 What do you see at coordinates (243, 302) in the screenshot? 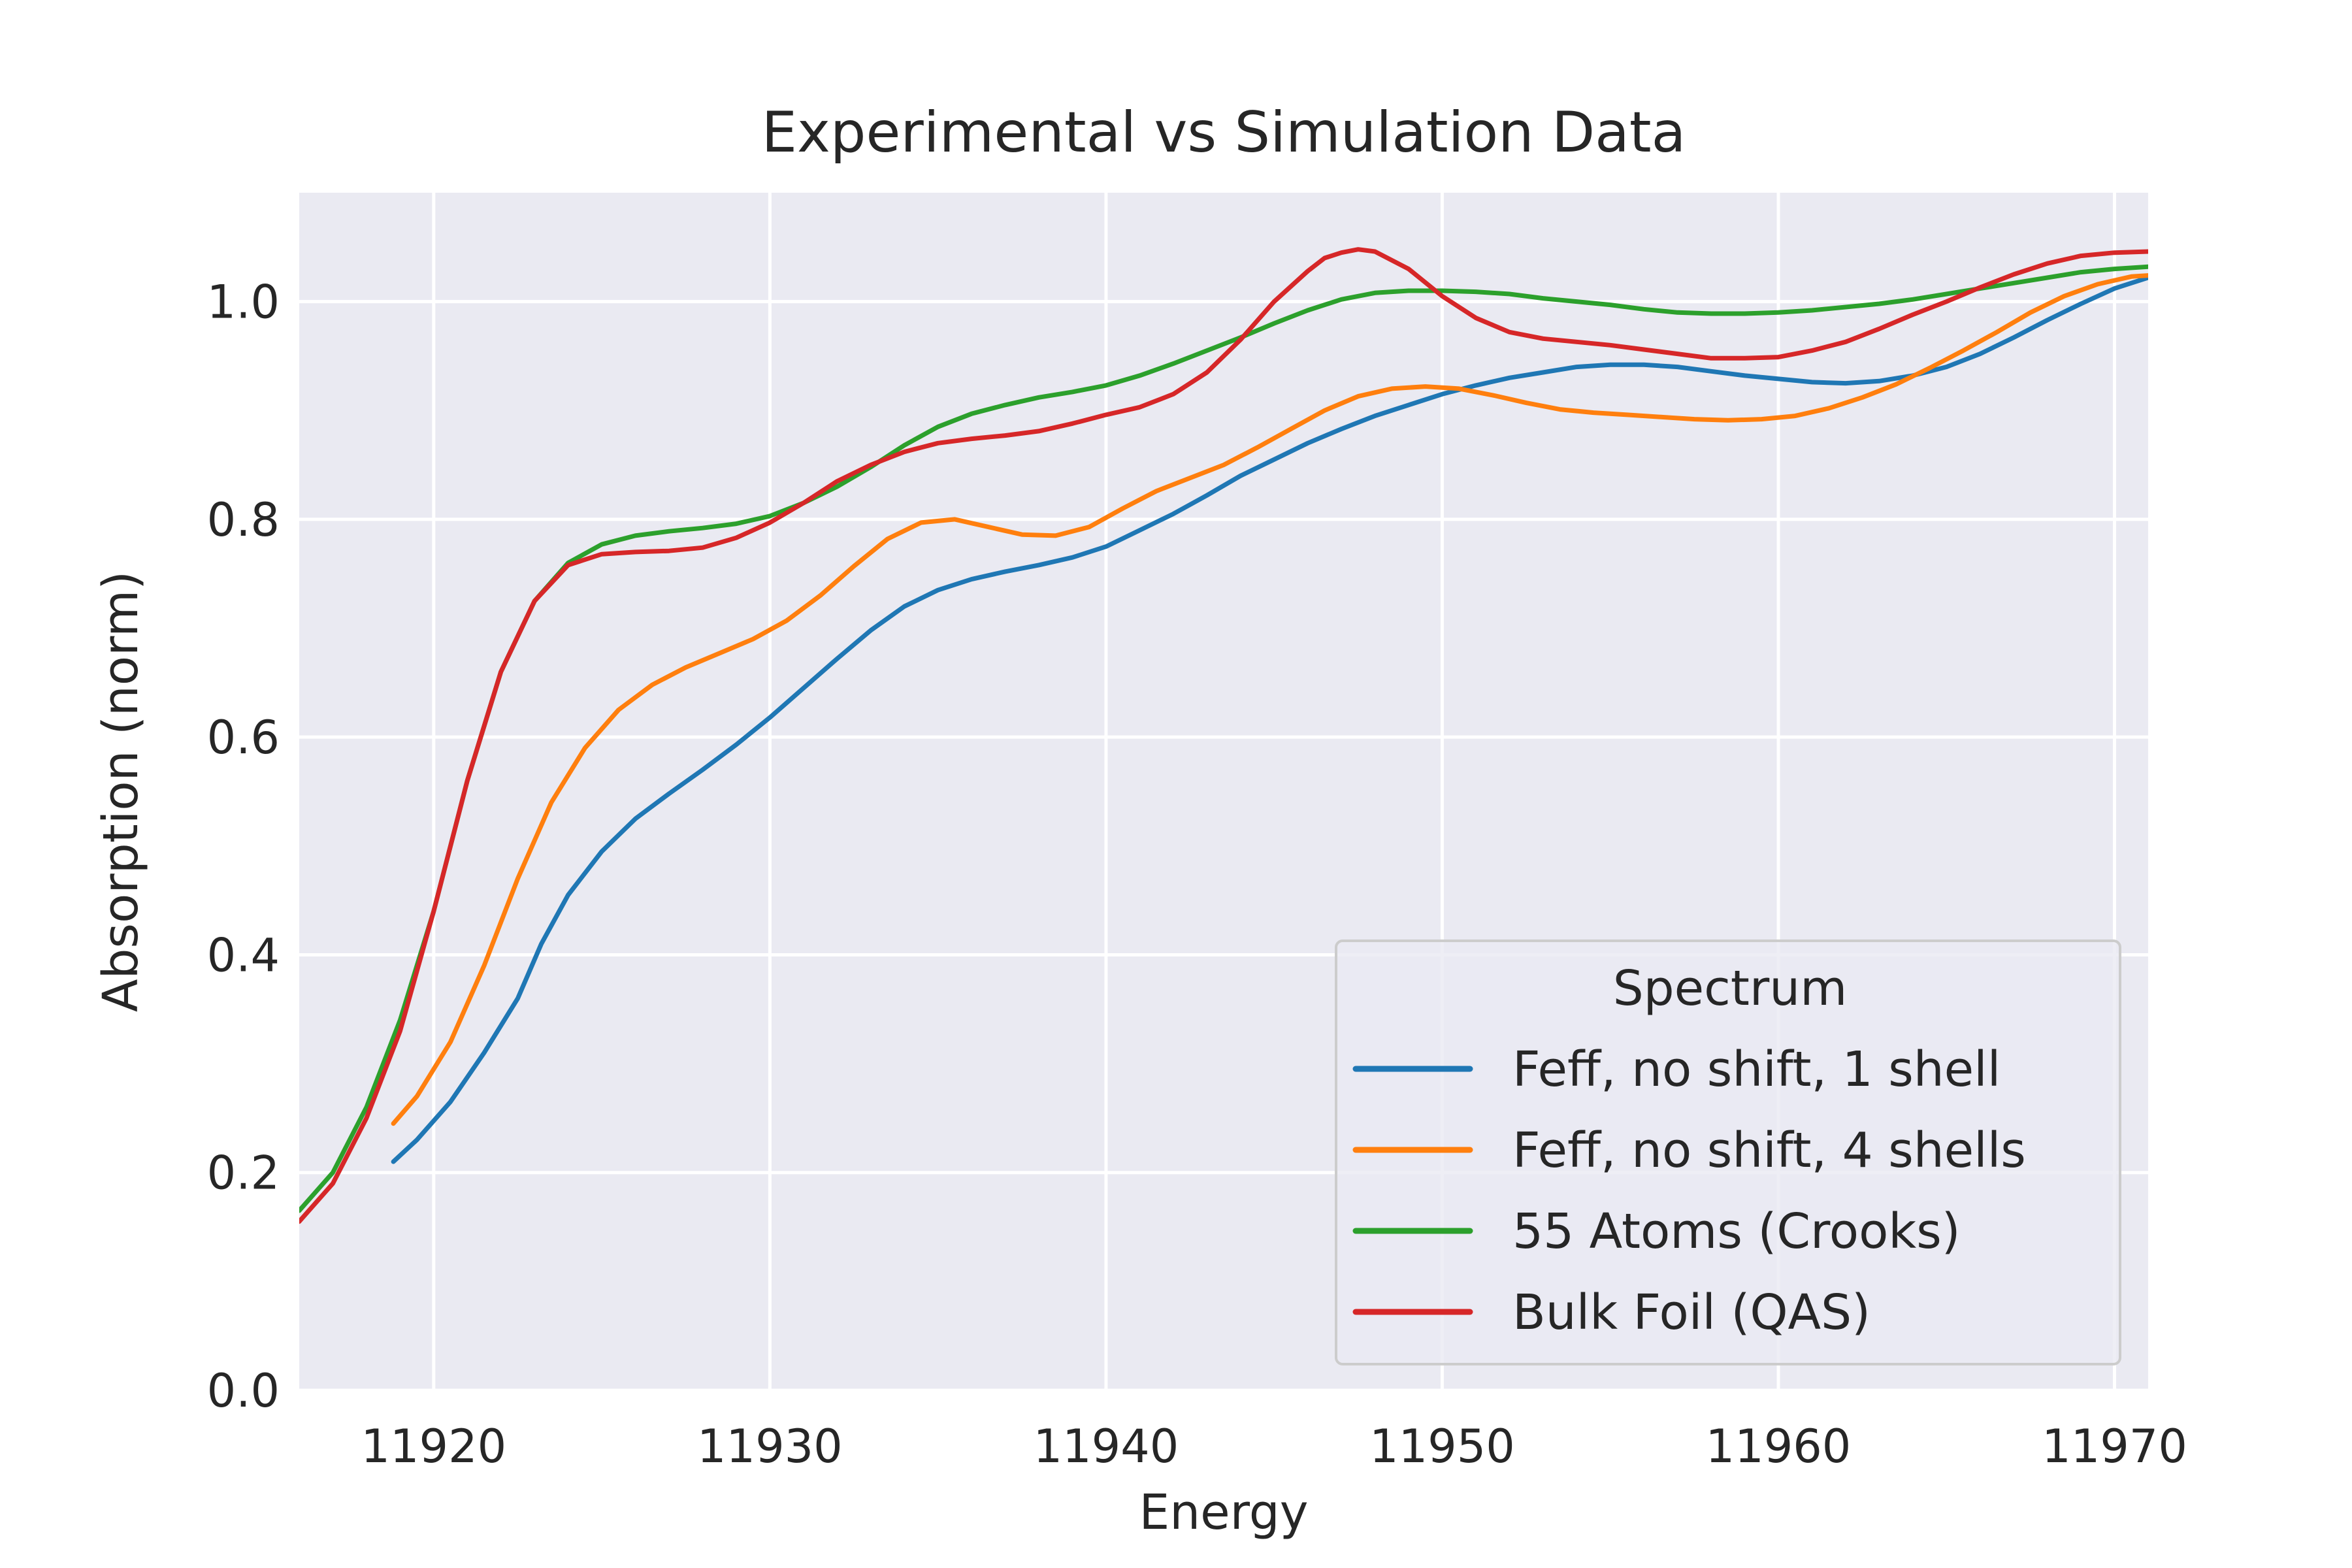
I see `y-tick-label: 1.0` at bounding box center [243, 302].